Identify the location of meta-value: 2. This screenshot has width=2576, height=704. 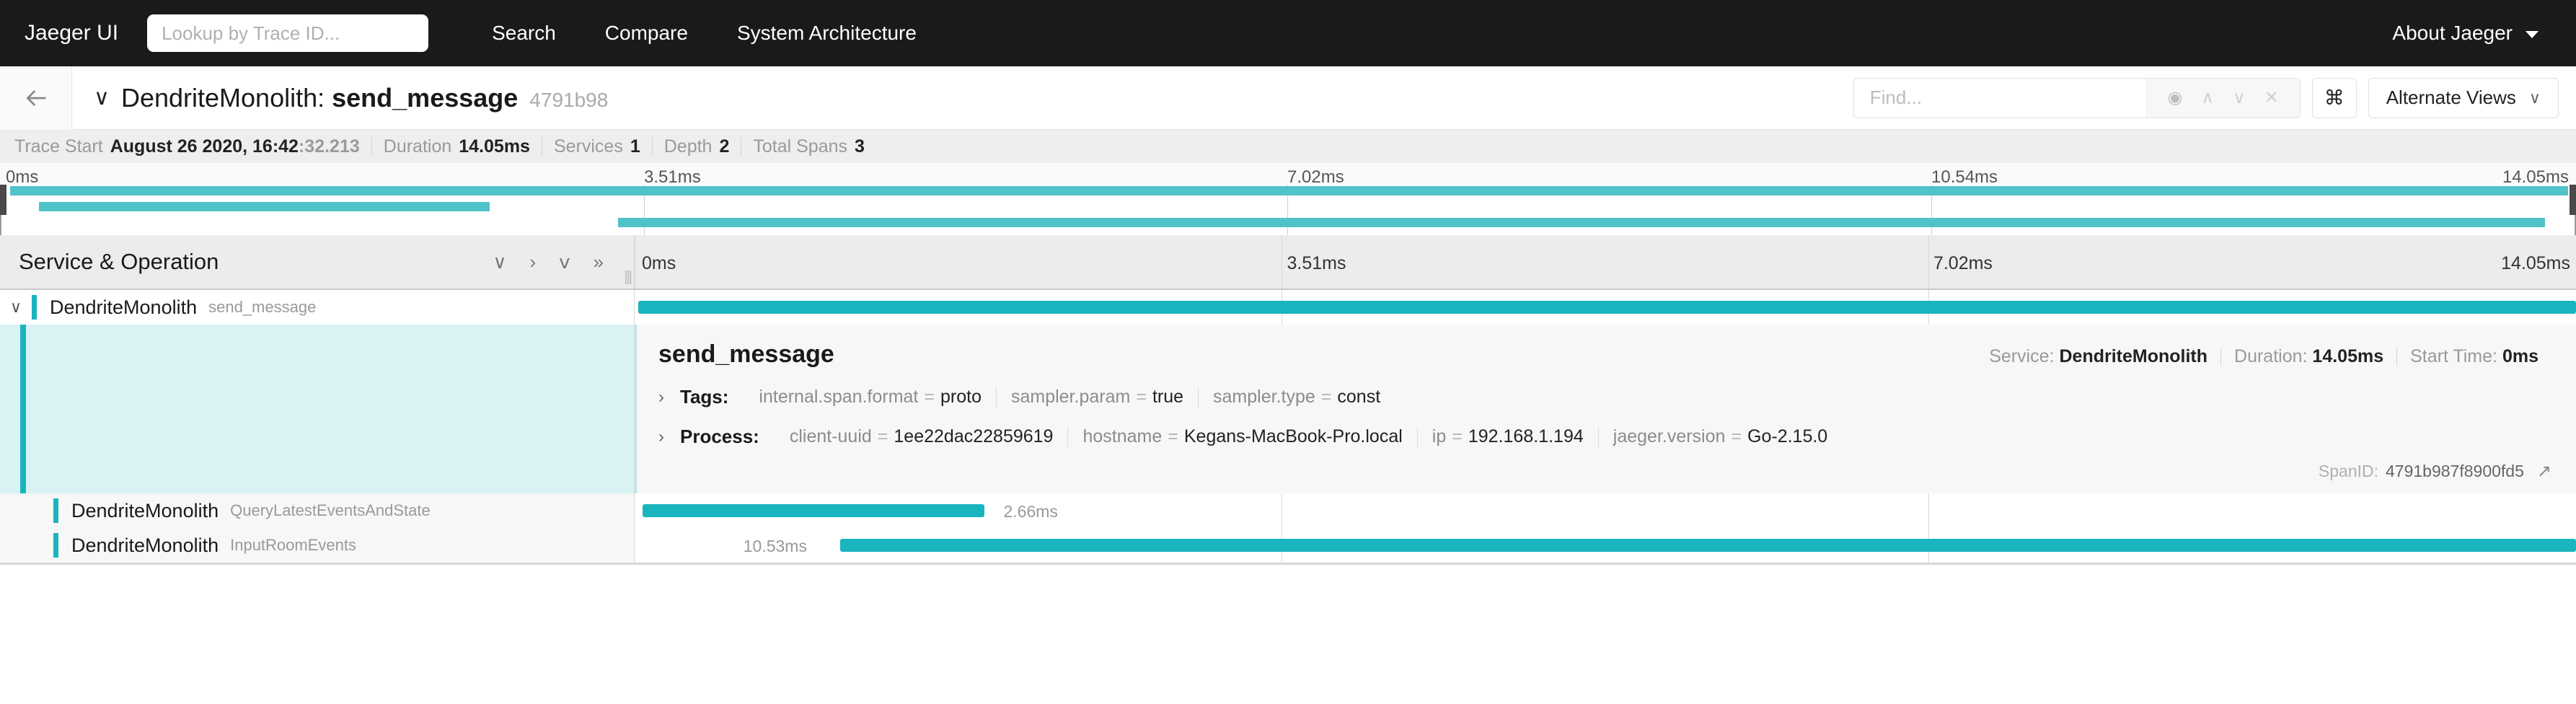
(724, 147).